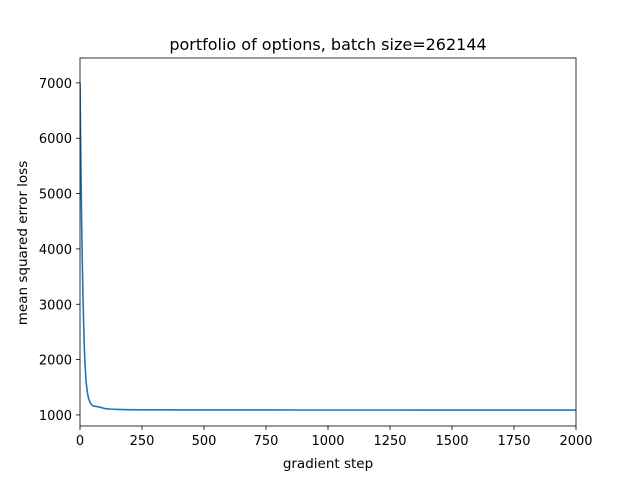 Image resolution: width=640 pixels, height=480 pixels. I want to click on x-axis-label: gradient step, so click(328, 464).